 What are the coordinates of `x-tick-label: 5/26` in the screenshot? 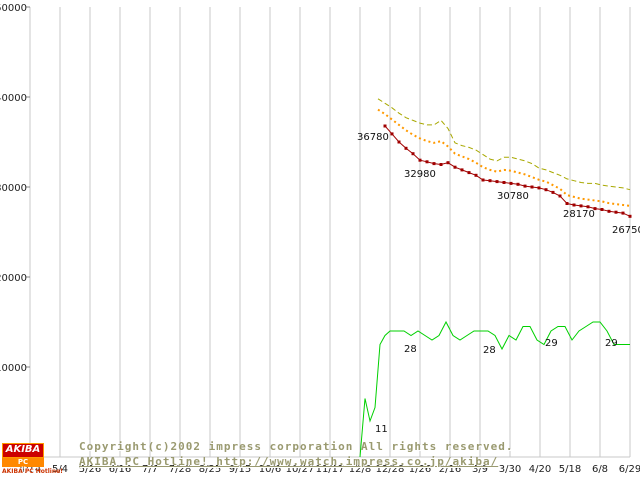 It's located at (90, 469).